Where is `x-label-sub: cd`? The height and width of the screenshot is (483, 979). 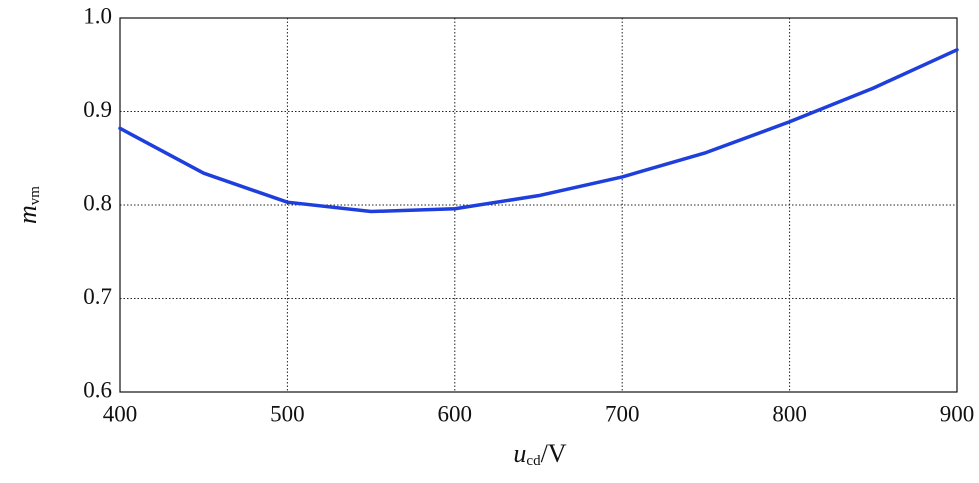 x-label-sub: cd is located at coordinates (533, 461).